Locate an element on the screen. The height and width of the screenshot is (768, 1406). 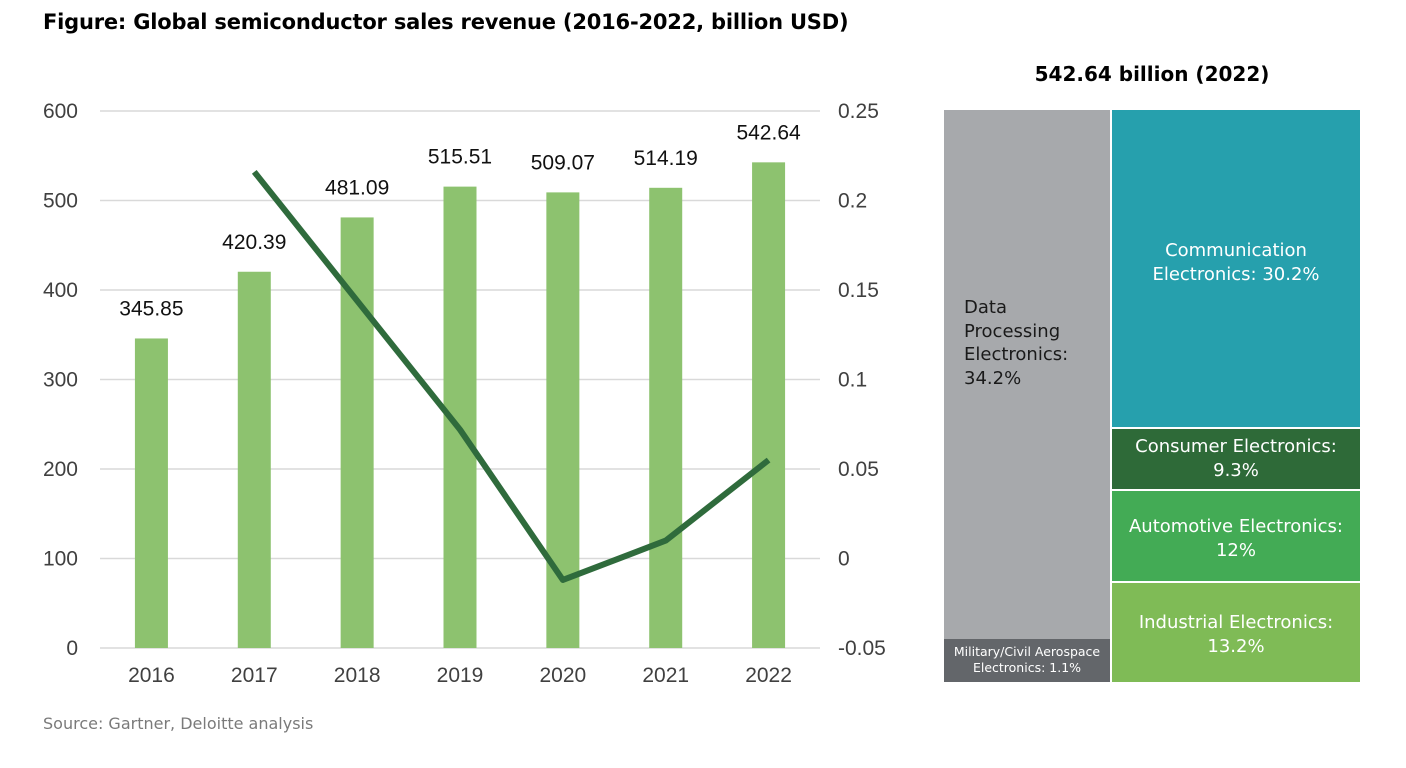
tile-label-line: Industrial Electronics: is located at coordinates (1236, 622).